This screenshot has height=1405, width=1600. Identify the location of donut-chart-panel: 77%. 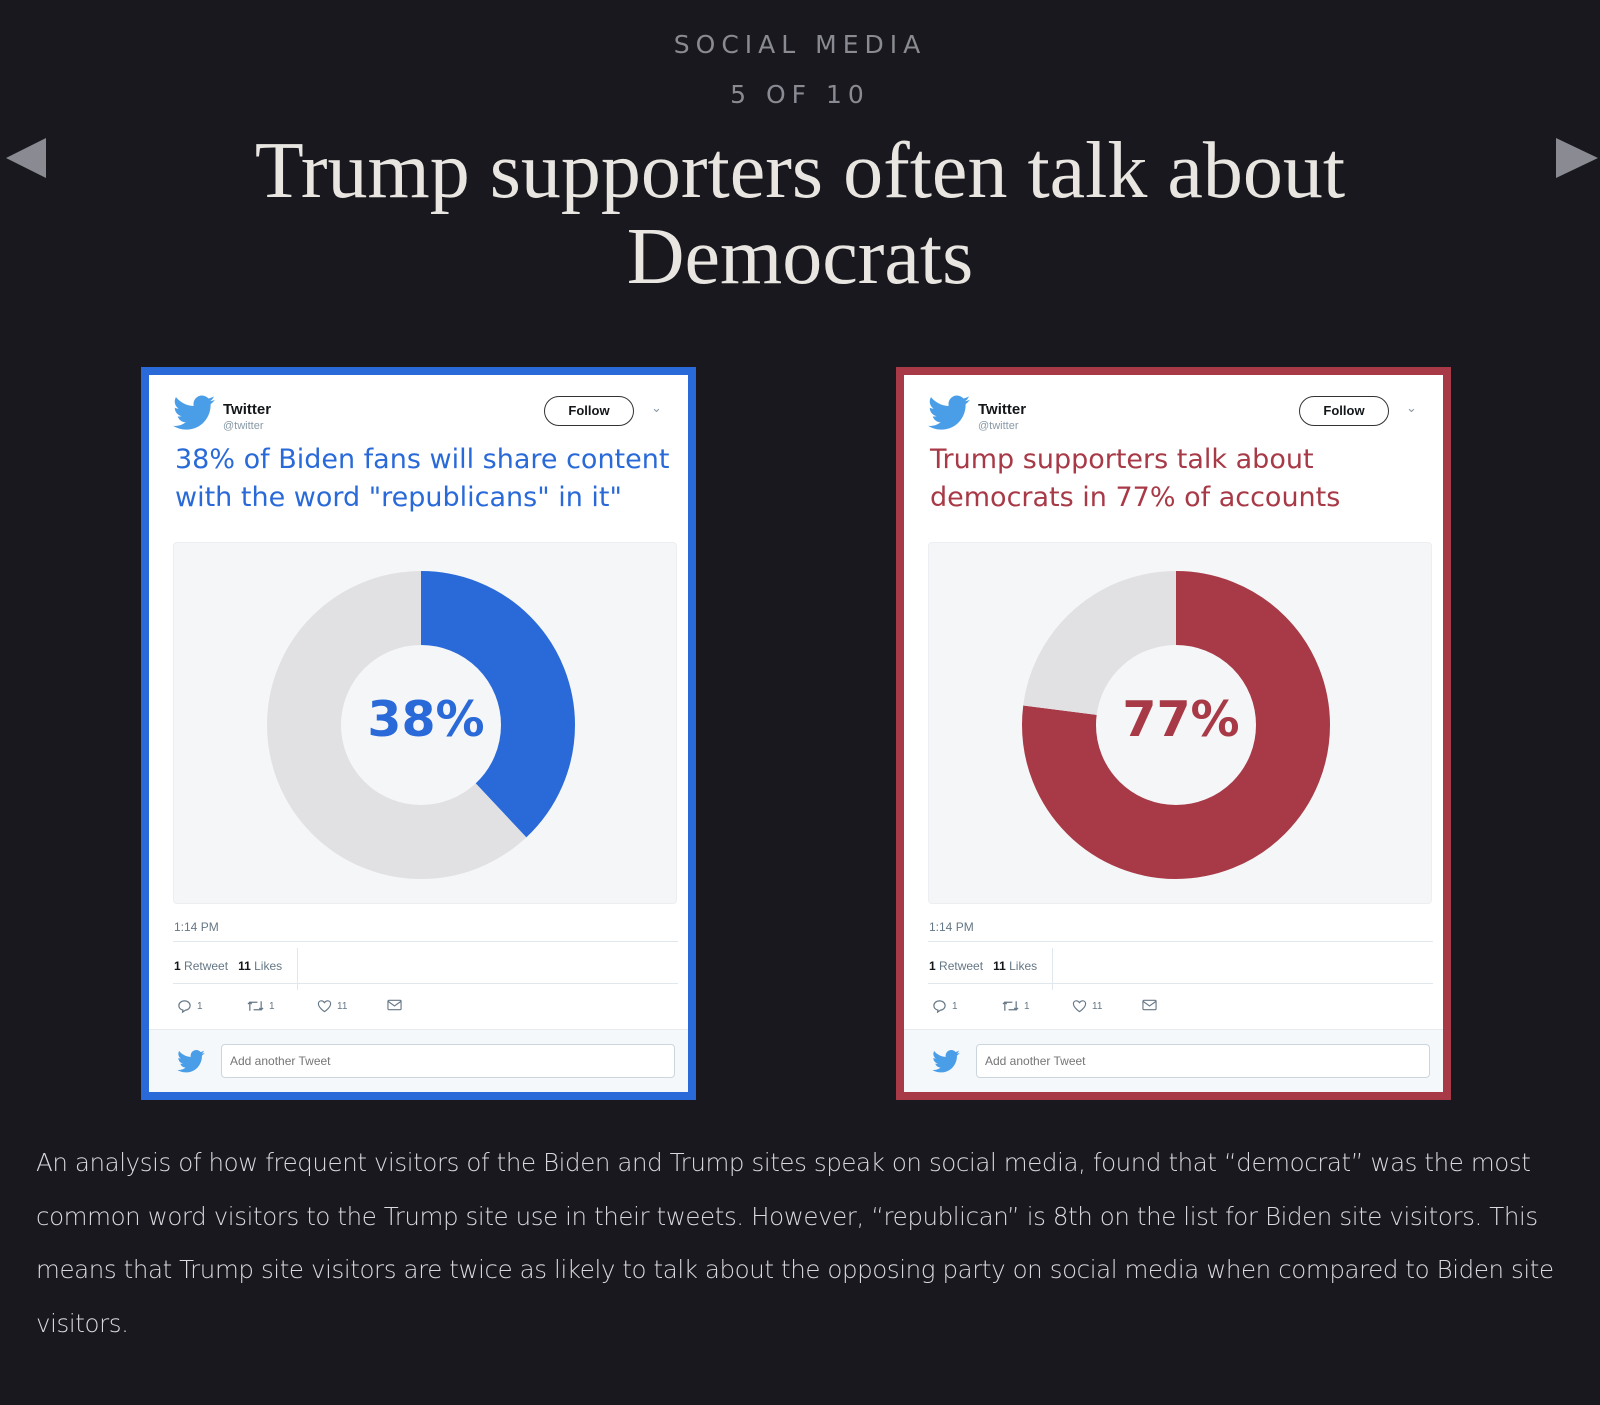
(1180, 723).